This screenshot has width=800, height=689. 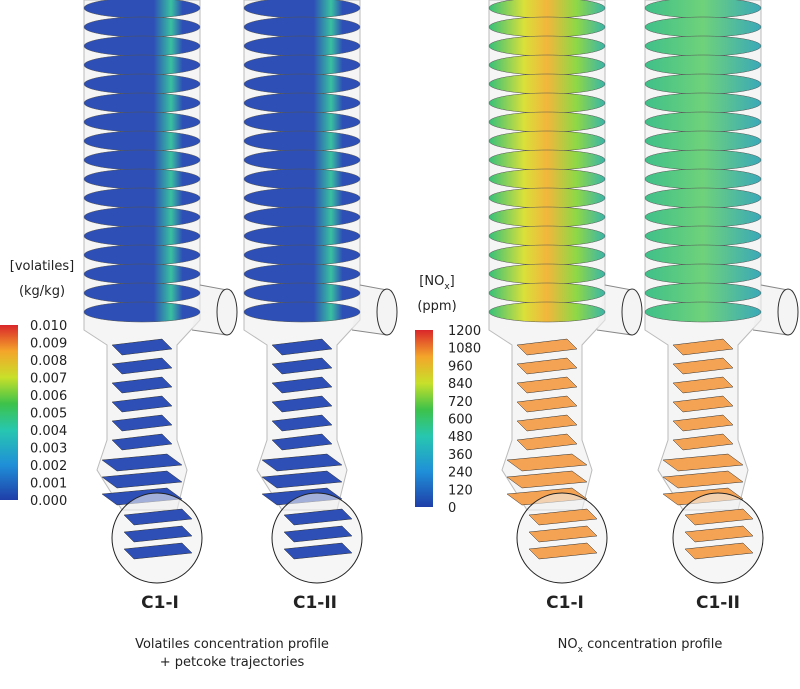 I want to click on legend-unit: (kg/kg), so click(x=42, y=291).